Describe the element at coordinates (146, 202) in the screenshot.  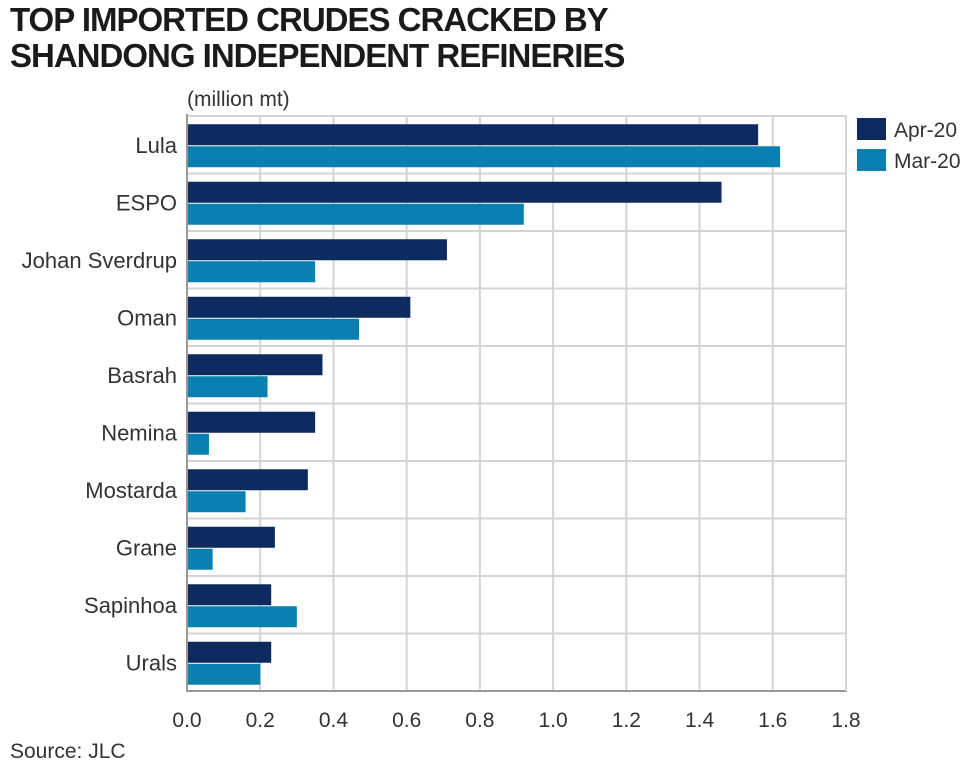
I see `y-tick-label: ESPO` at that location.